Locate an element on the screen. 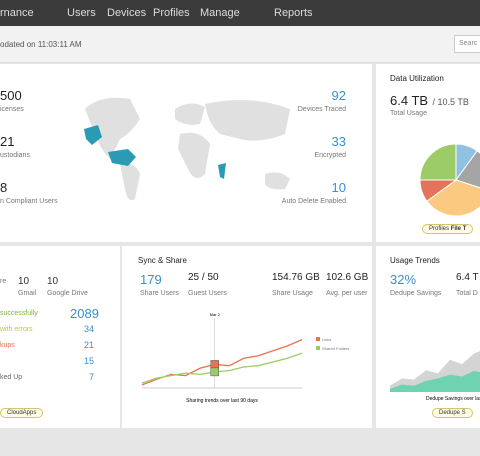  stat-value: 500 is located at coordinates (11, 95).